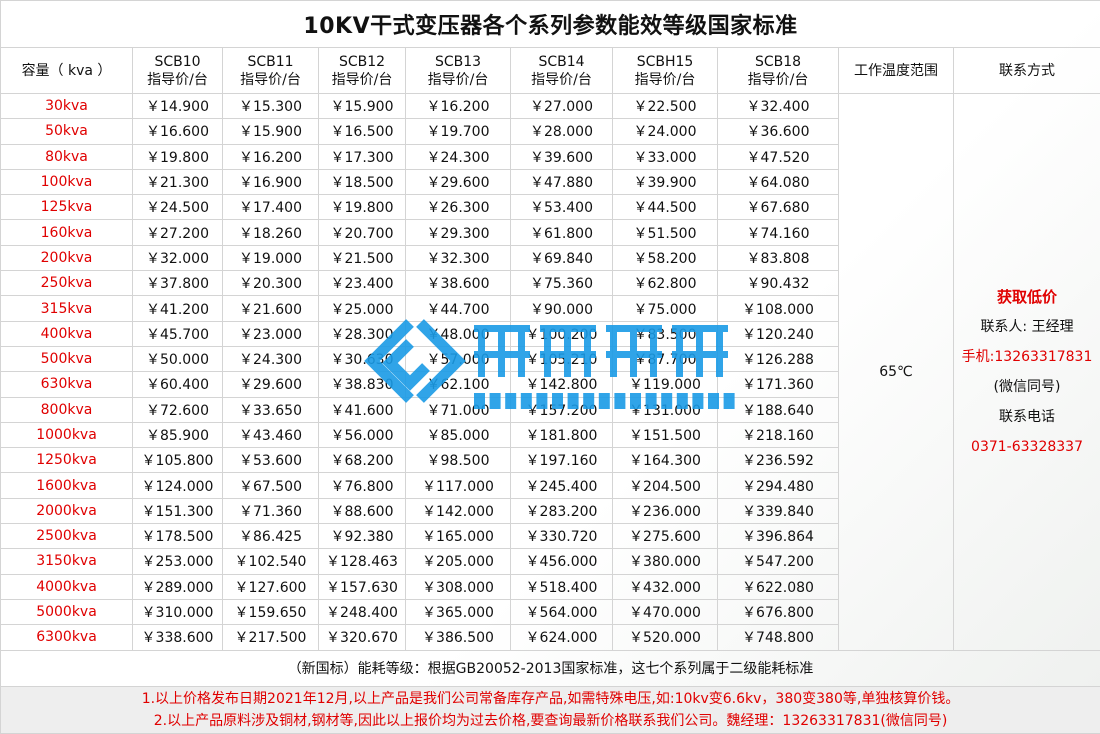  Describe the element at coordinates (458, 207) in the screenshot. I see `price-cell: ￥26.300` at that location.